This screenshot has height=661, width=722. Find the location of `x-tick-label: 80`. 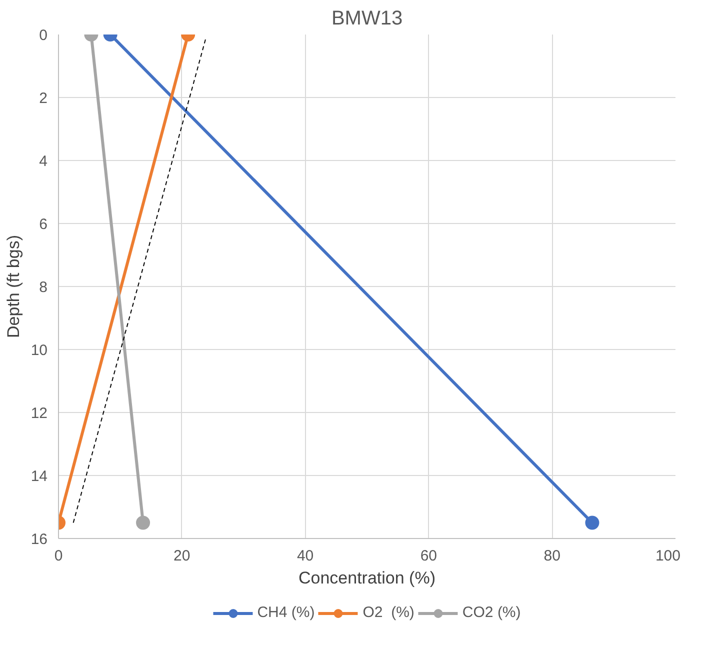

x-tick-label: 80 is located at coordinates (552, 556).